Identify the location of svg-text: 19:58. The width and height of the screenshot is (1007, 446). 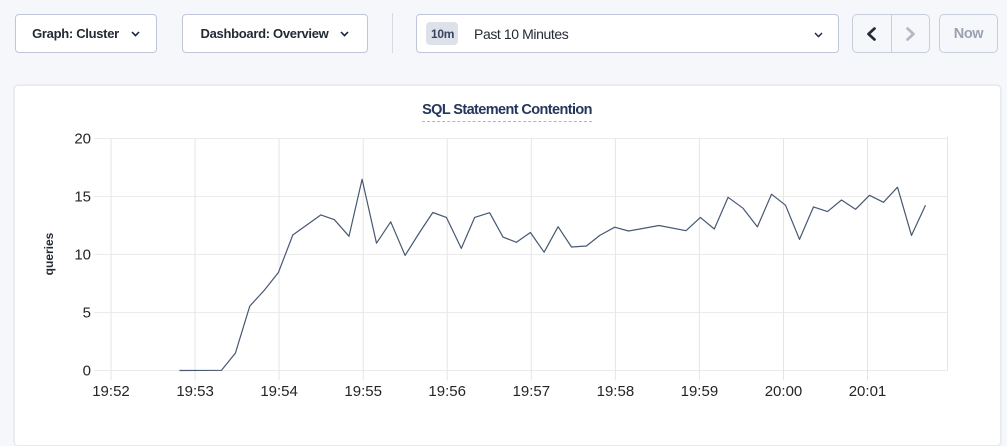
(616, 391).